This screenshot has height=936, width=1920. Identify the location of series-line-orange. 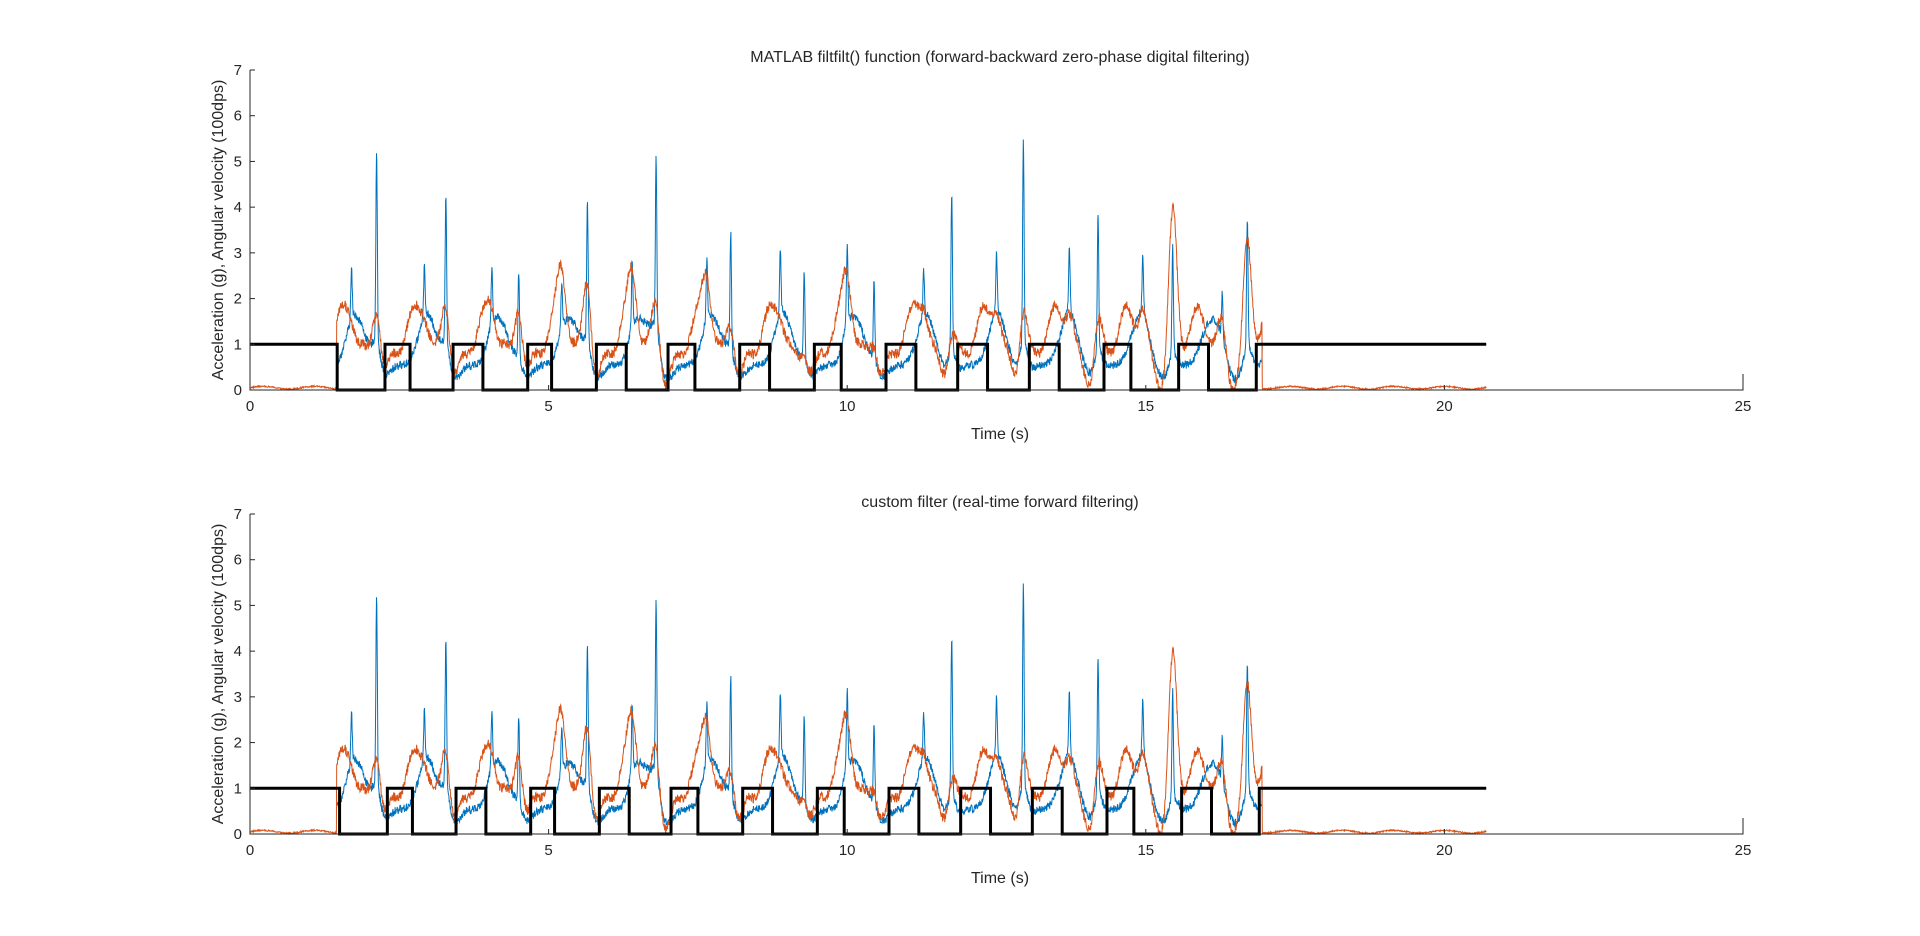
(868, 297).